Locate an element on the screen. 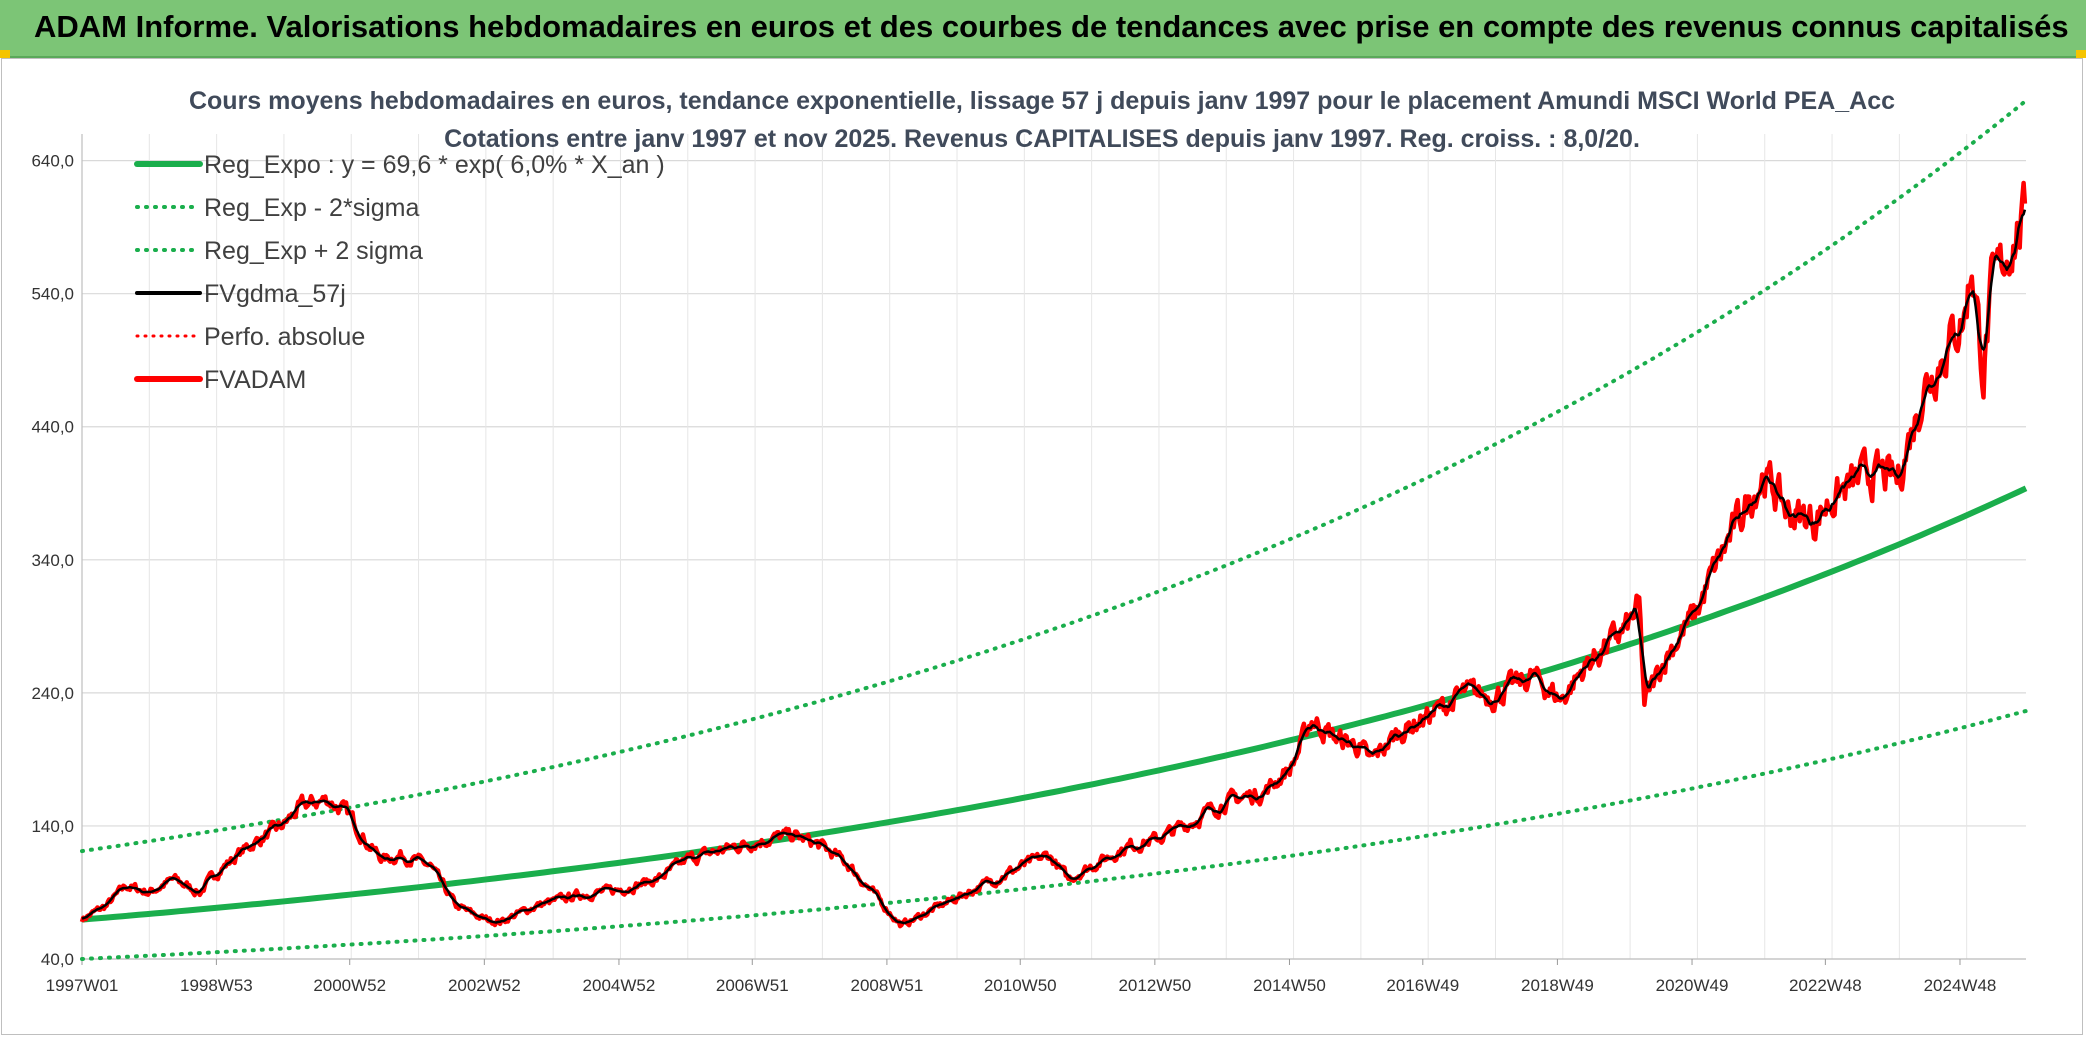 The image size is (2086, 1037). x-tick-label: 2022W48 is located at coordinates (1825, 985).